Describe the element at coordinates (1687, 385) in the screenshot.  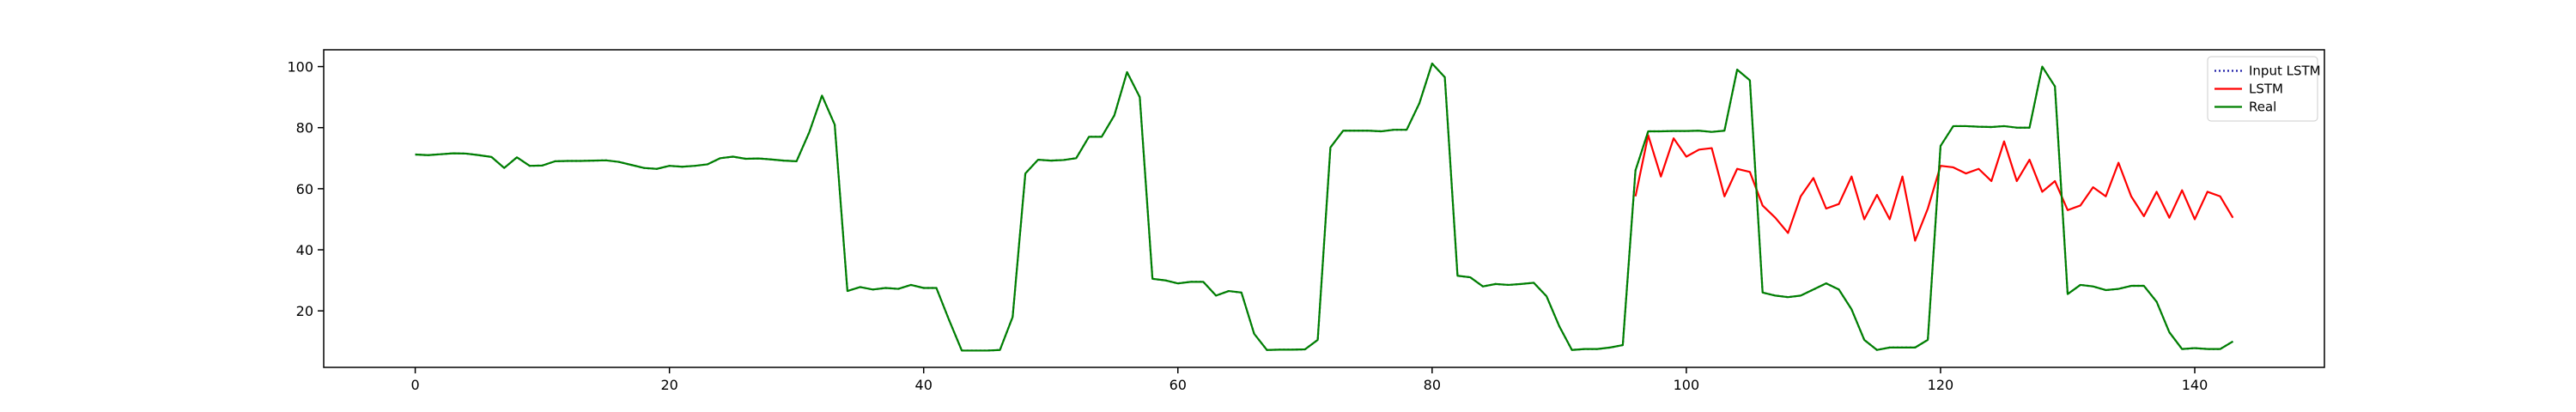
I see `x-tick-label: 100` at that location.